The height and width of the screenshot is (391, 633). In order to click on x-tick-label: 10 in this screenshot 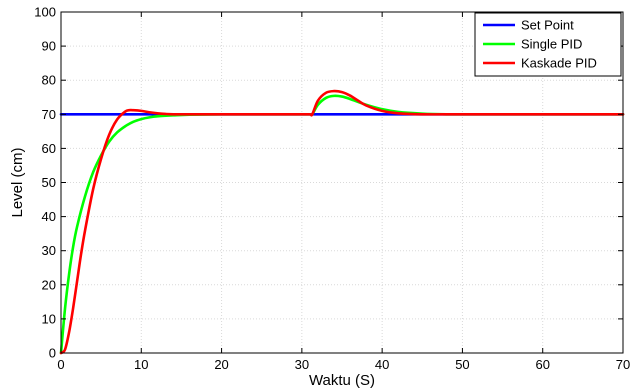, I will do `click(141, 364)`.